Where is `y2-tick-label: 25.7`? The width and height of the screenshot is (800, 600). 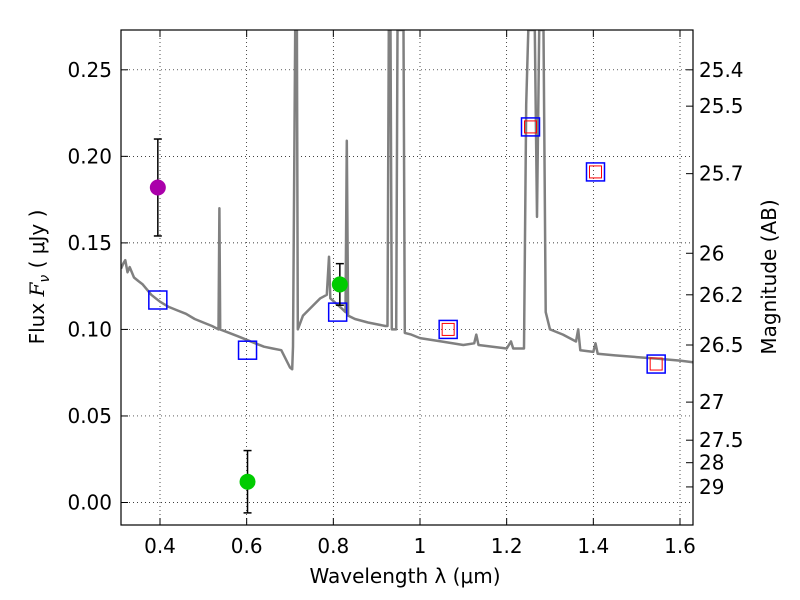
y2-tick-label: 25.7 is located at coordinates (721, 174).